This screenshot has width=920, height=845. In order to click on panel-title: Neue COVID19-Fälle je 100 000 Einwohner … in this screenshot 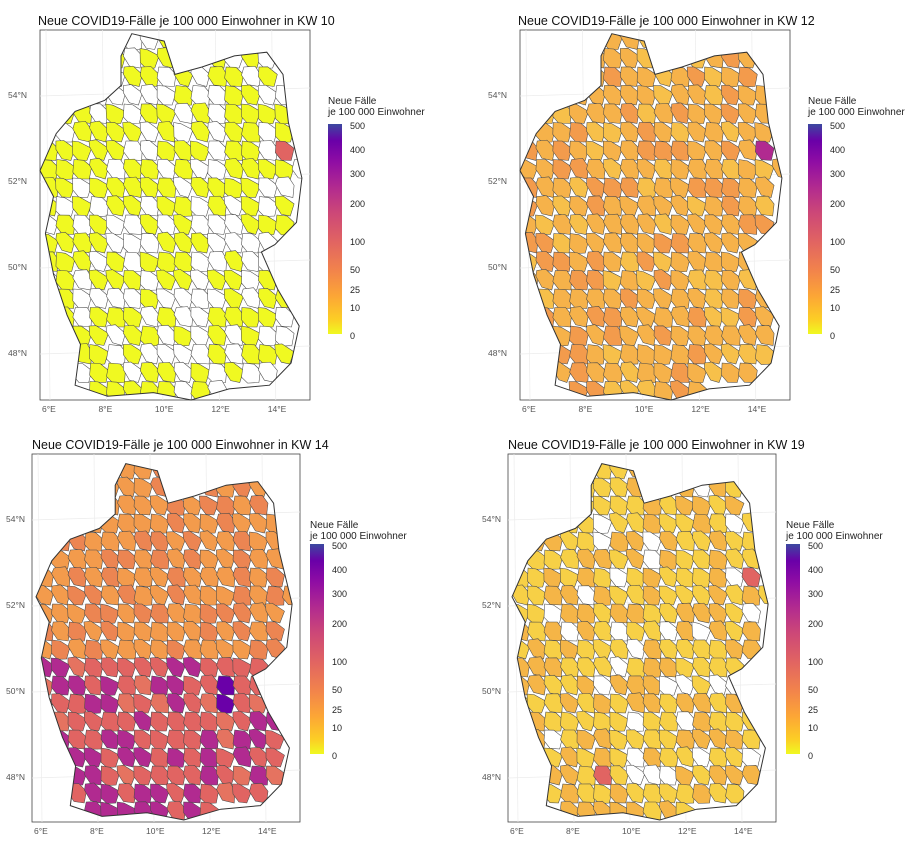, I will do `click(666, 21)`.